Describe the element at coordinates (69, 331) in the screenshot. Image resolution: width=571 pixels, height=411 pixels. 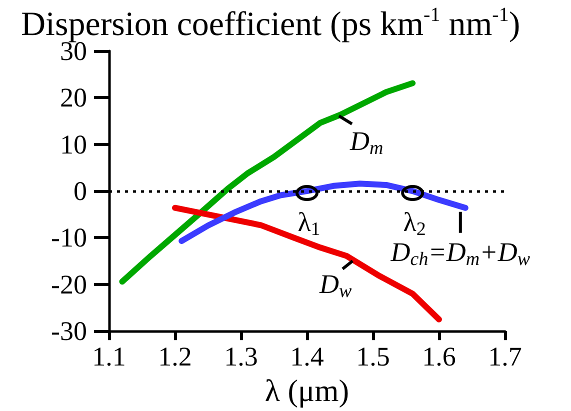
I see `y-tick-label: -30` at that location.